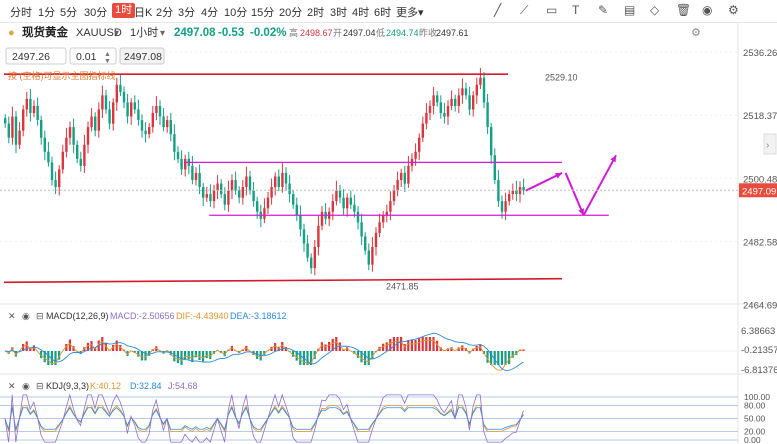 The width and height of the screenshot is (777, 444). Describe the element at coordinates (410, 13) in the screenshot. I see `timeframe-tab: 更多▾` at that location.